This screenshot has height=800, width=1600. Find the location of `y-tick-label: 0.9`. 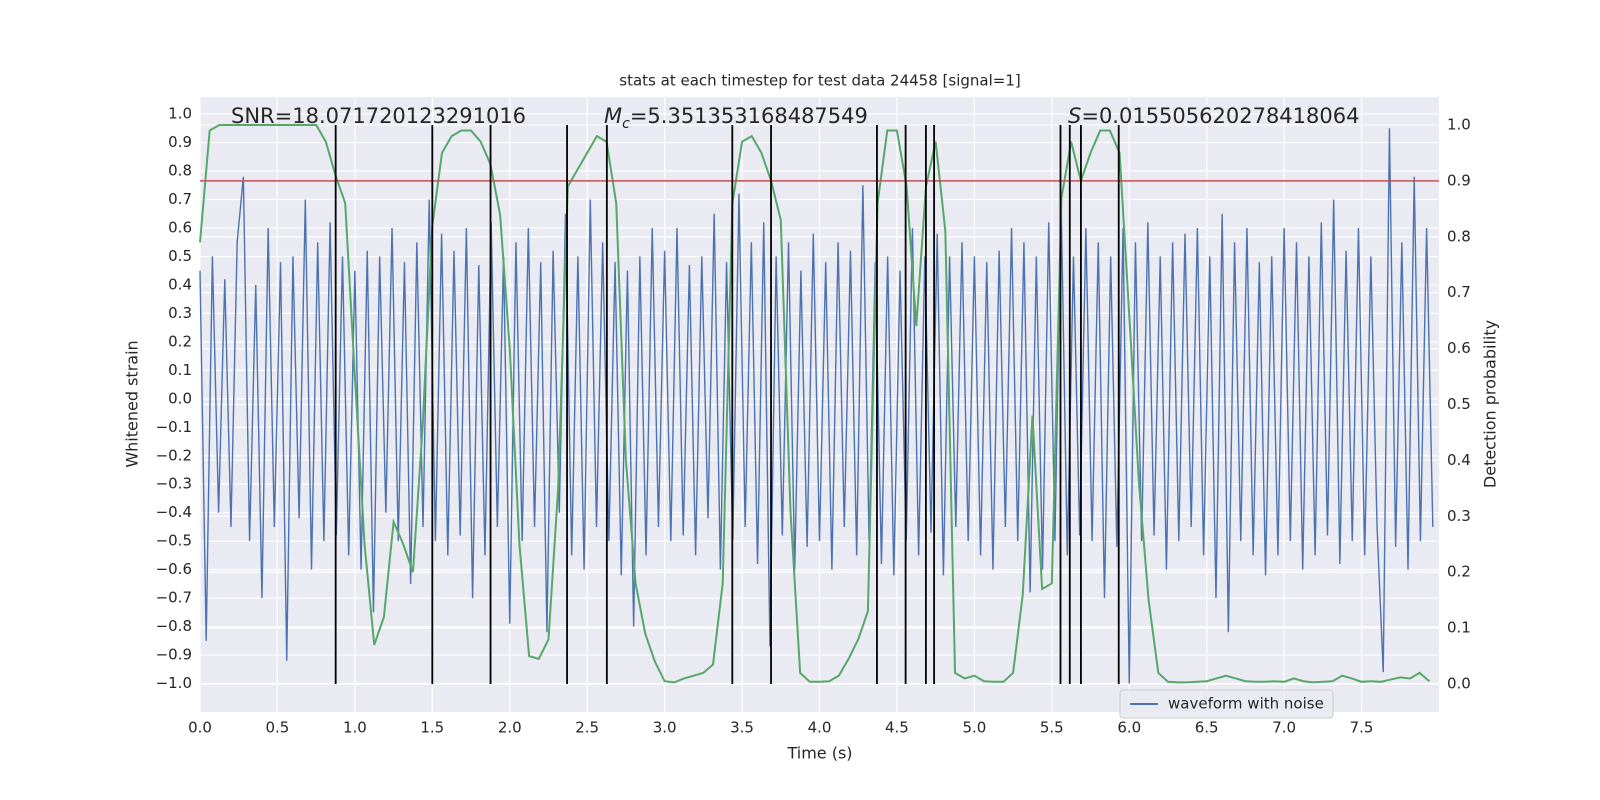

y-tick-label: 0.9 is located at coordinates (180, 142).